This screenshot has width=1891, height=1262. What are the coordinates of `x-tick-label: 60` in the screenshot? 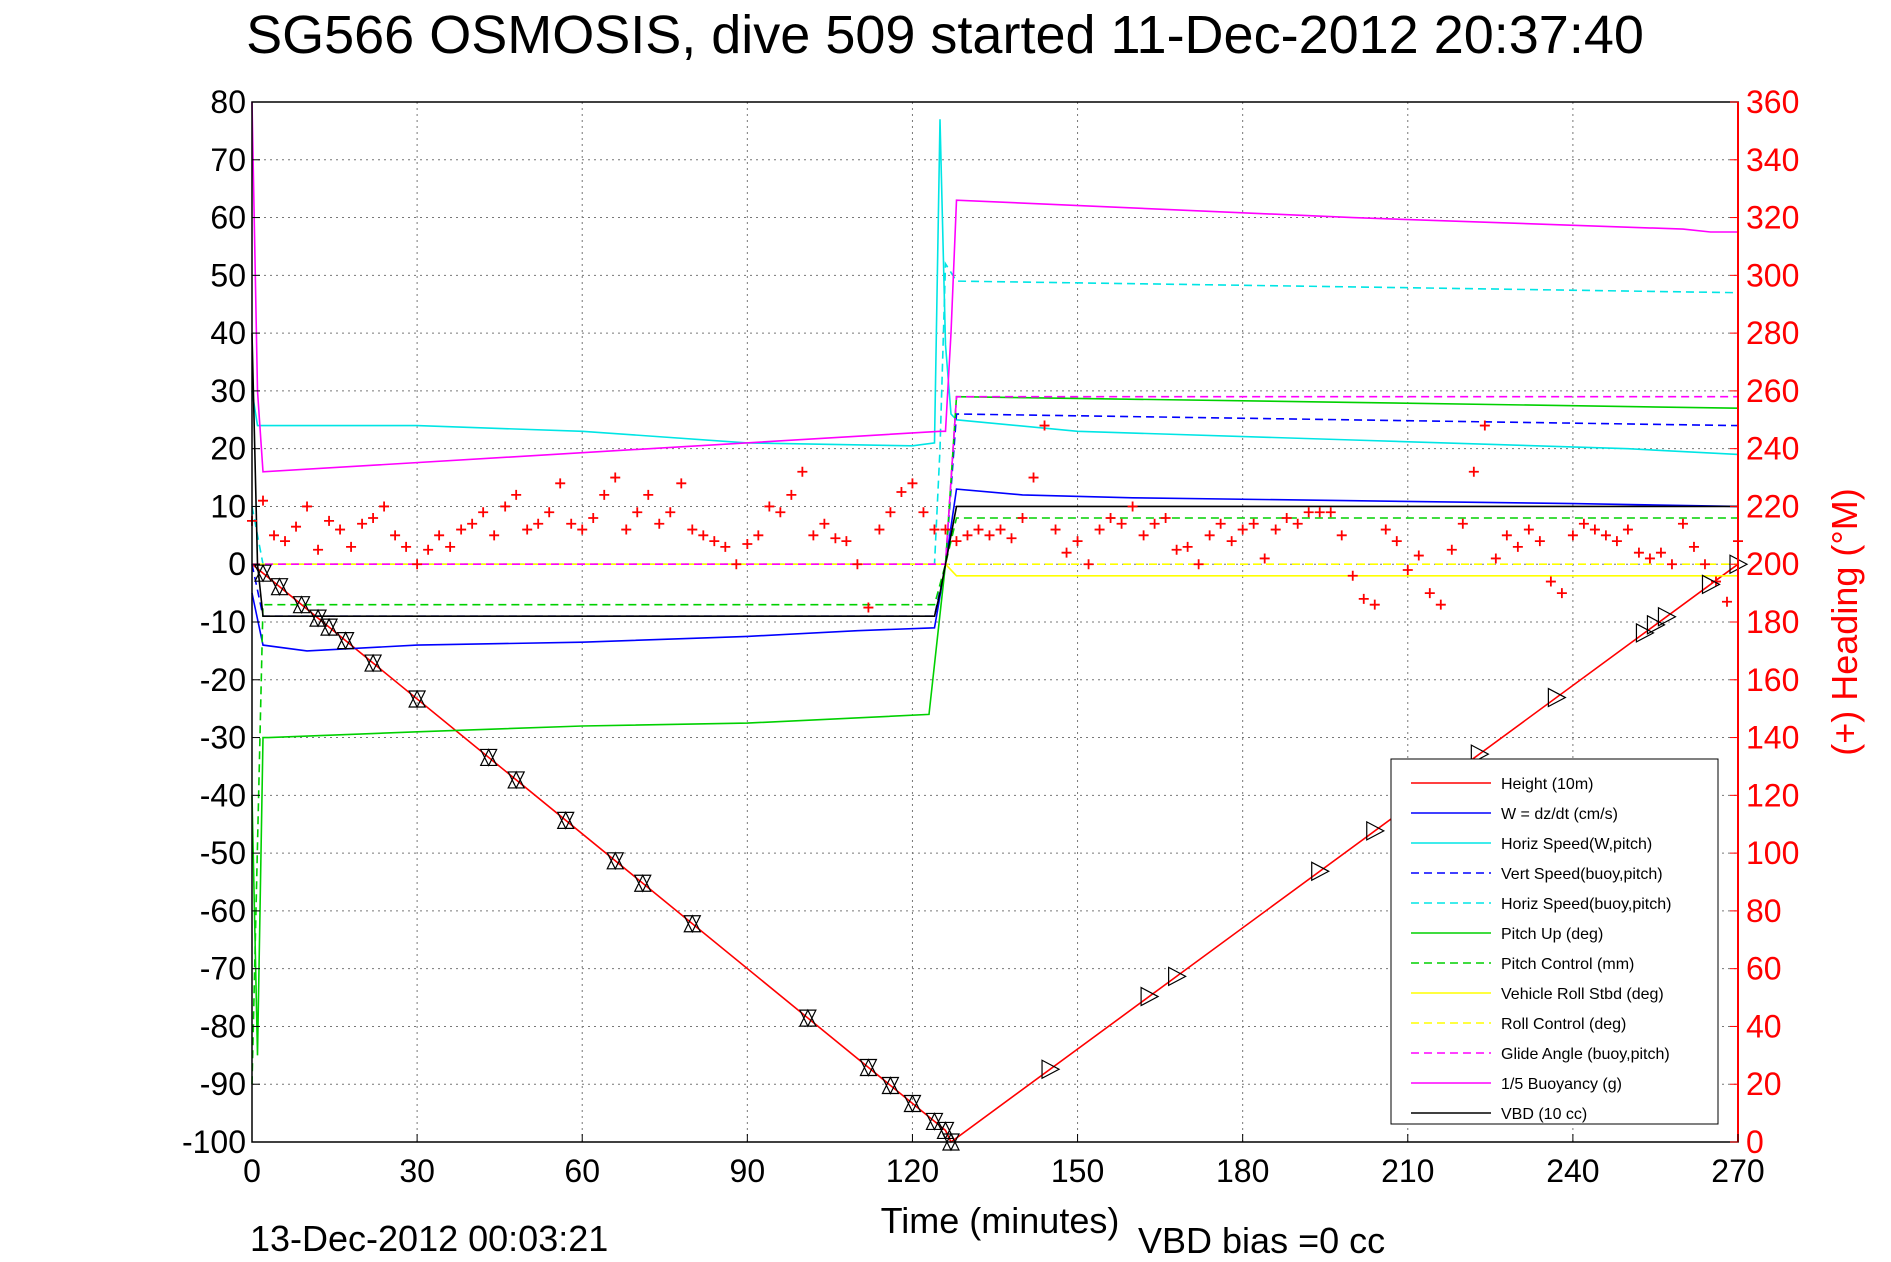 It's located at (582, 1171).